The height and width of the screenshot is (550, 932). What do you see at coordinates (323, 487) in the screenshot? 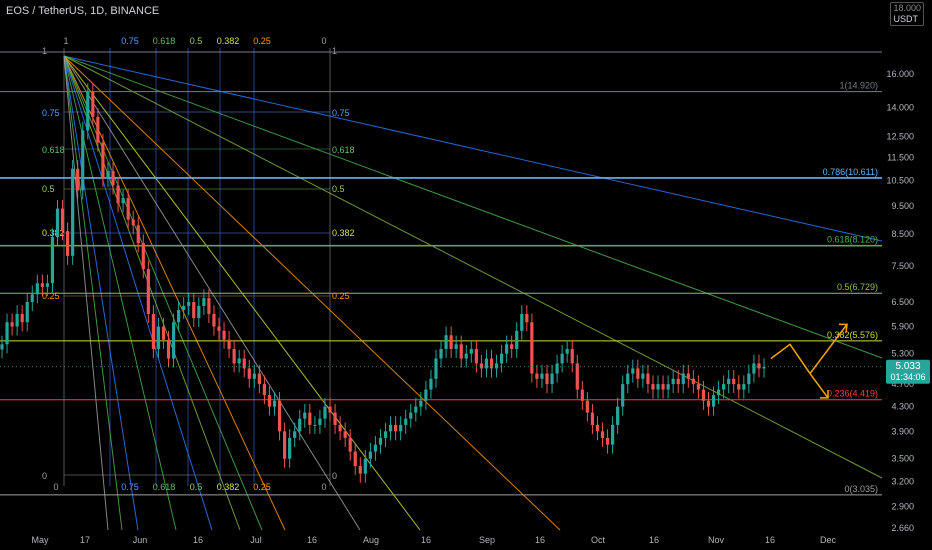
I see `grid-bottom-label: 0` at bounding box center [323, 487].